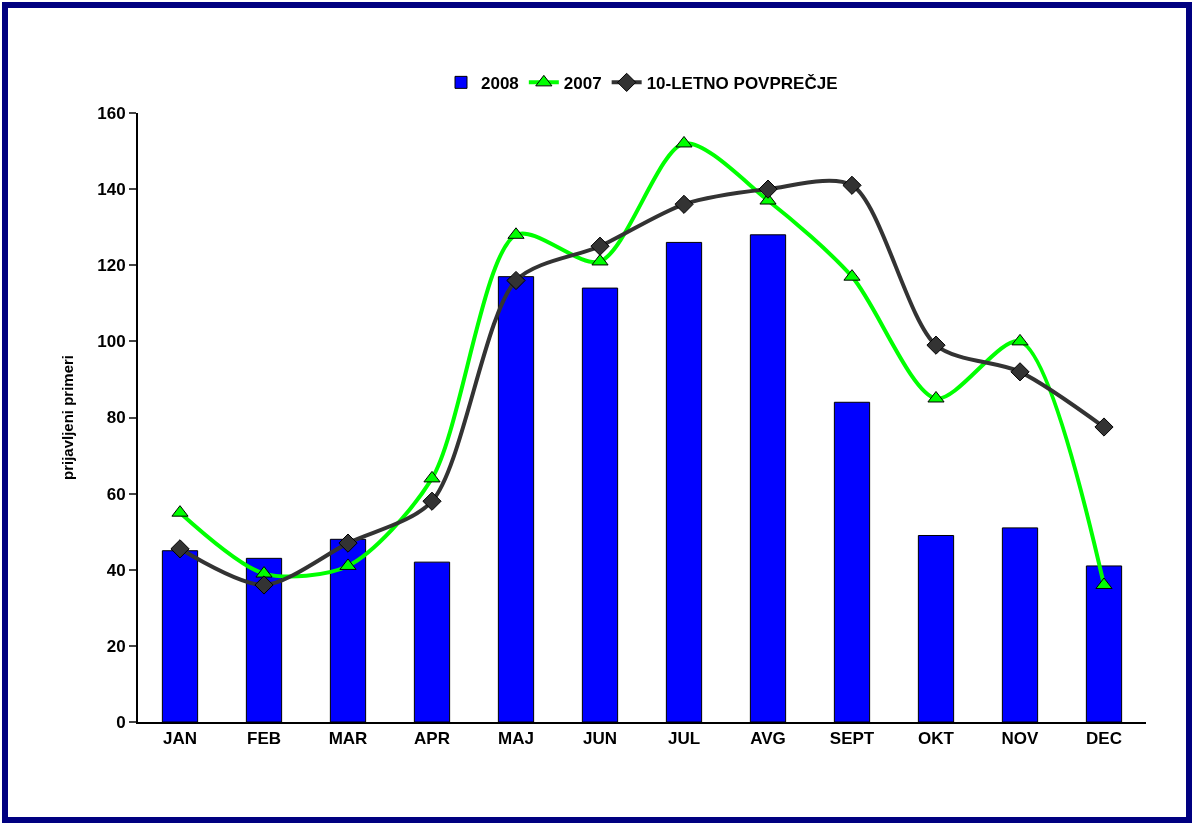  I want to click on x-tick-label: AVG, so click(768, 739).